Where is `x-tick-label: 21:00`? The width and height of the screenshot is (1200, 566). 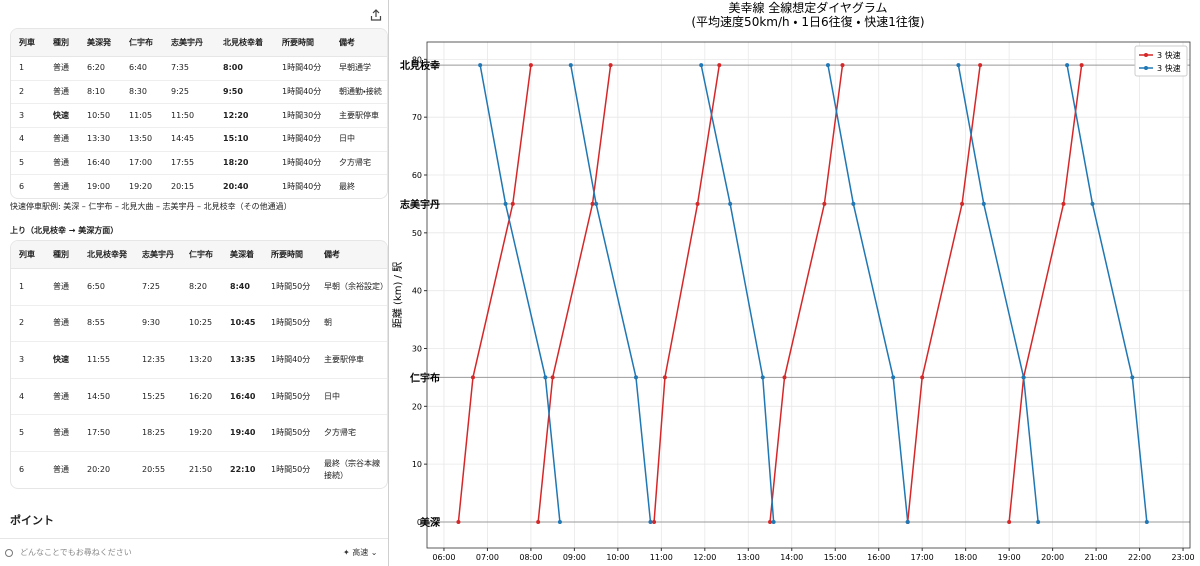 x-tick-label: 21:00 is located at coordinates (1096, 557).